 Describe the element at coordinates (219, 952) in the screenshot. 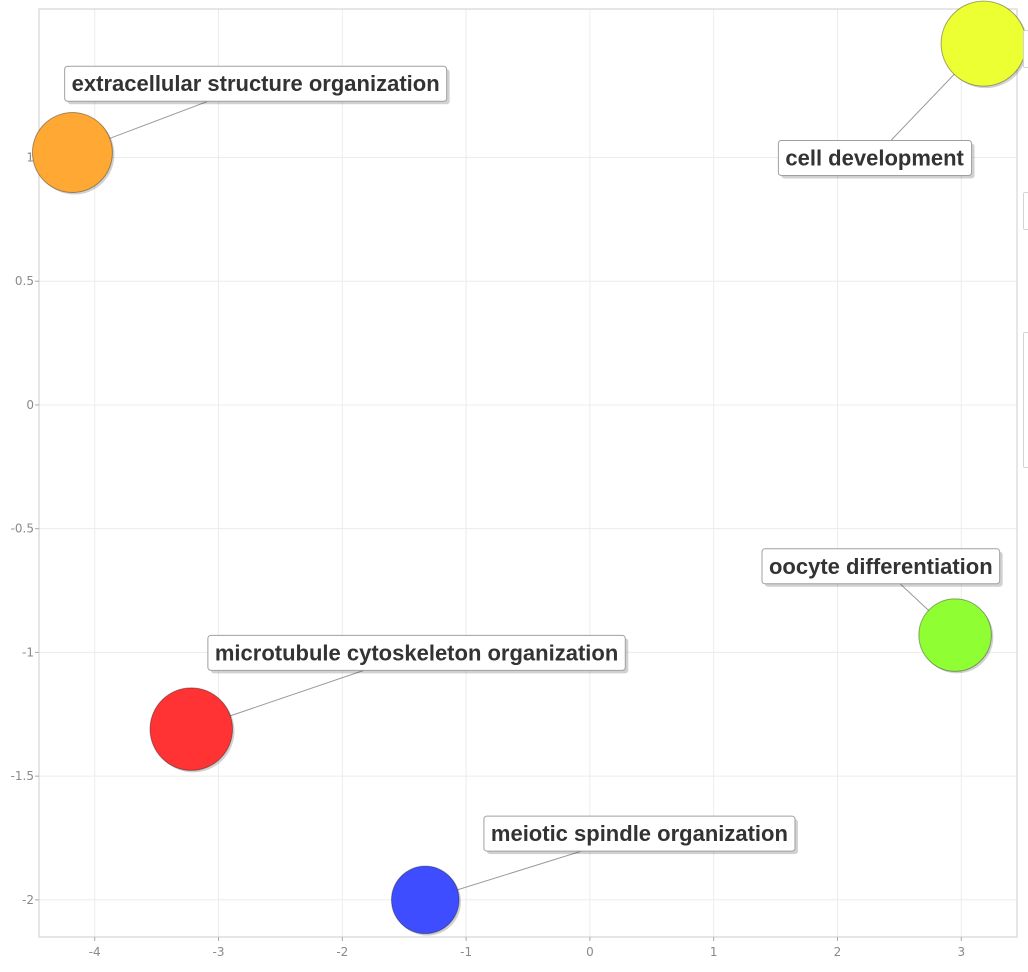

I see `x-tick-label: -3` at that location.